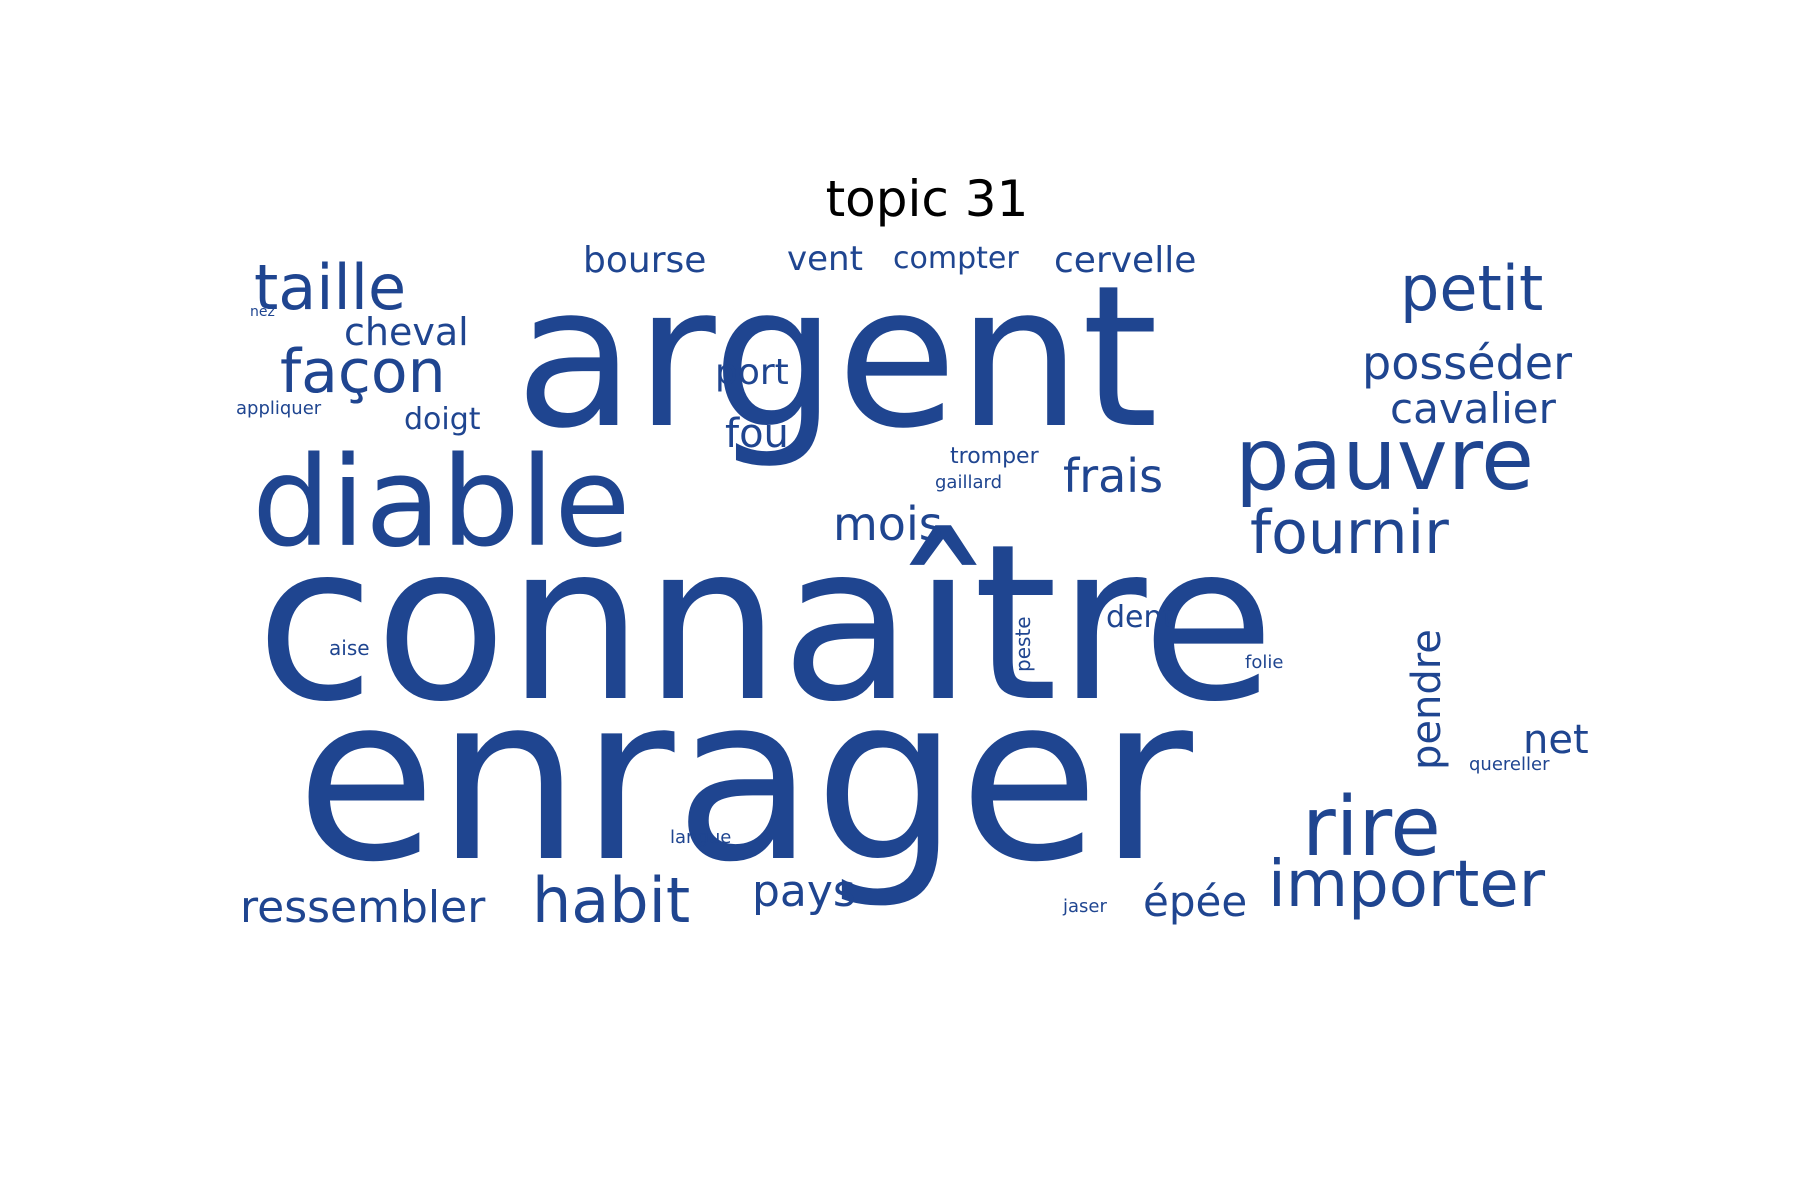 Image resolution: width=1800 pixels, height=1200 pixels. I want to click on word-39: nez, so click(262, 312).